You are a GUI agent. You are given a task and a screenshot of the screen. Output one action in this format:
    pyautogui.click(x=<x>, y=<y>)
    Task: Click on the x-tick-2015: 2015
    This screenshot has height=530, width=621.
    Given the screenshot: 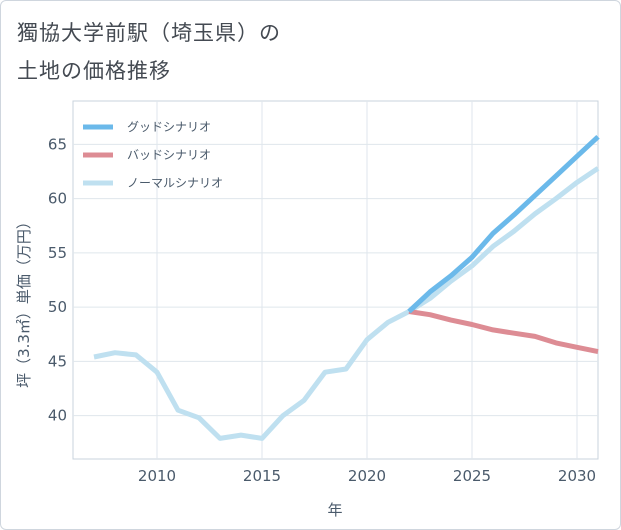 What is the action you would take?
    pyautogui.click(x=262, y=476)
    